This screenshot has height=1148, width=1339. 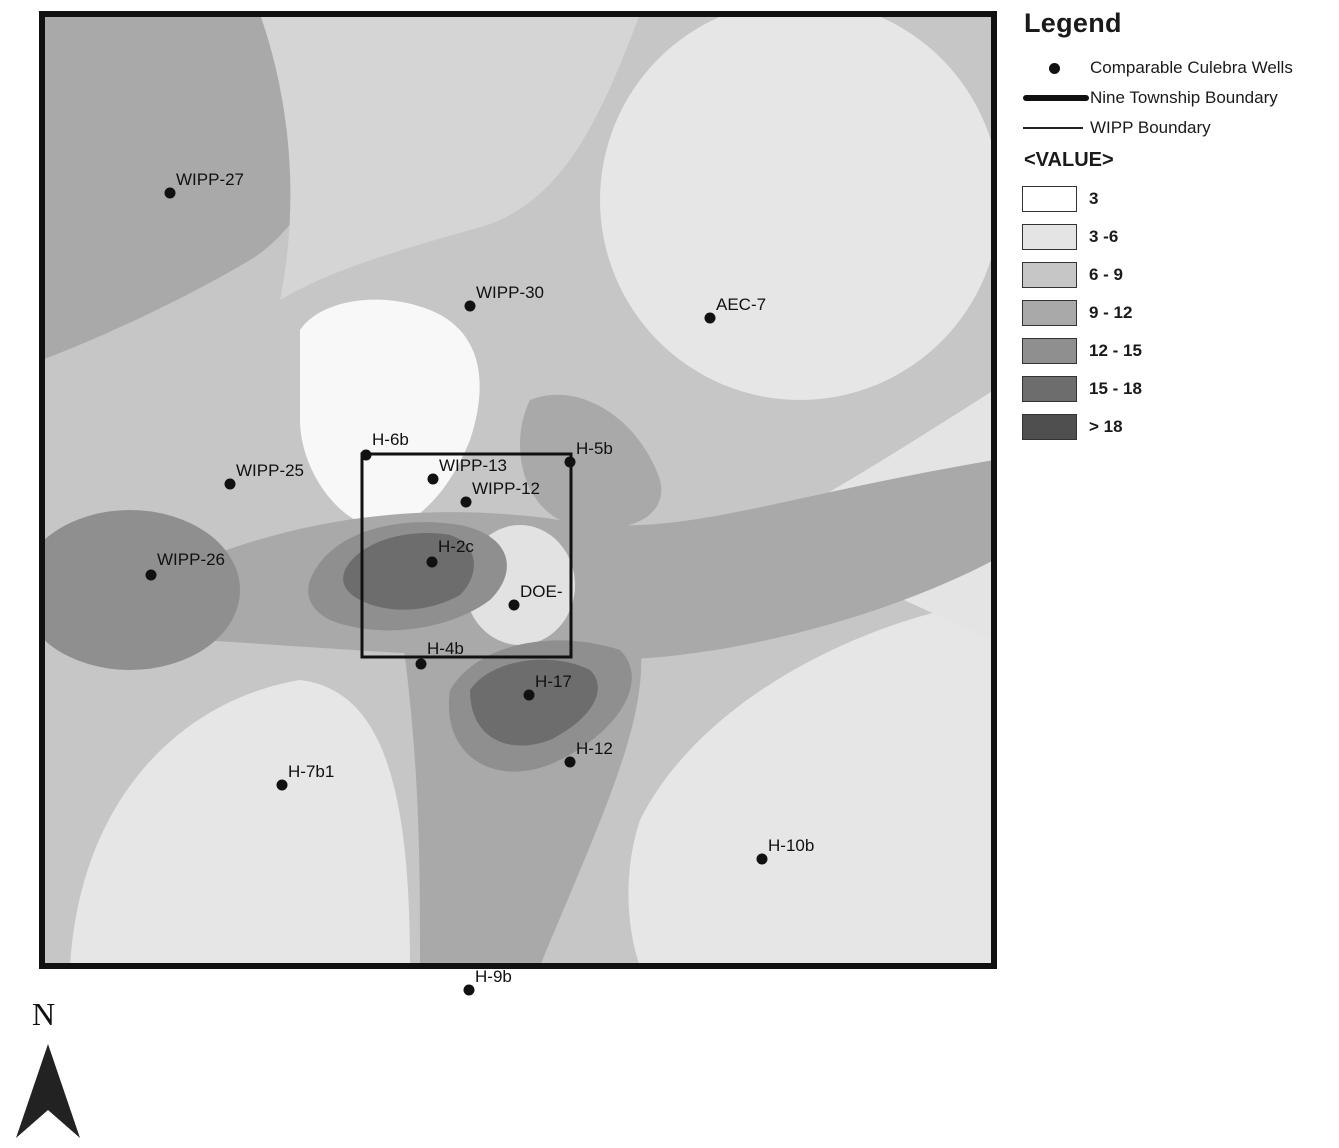 I want to click on legend-row-township: Nine Township Boundary, so click(x=1177, y=98).